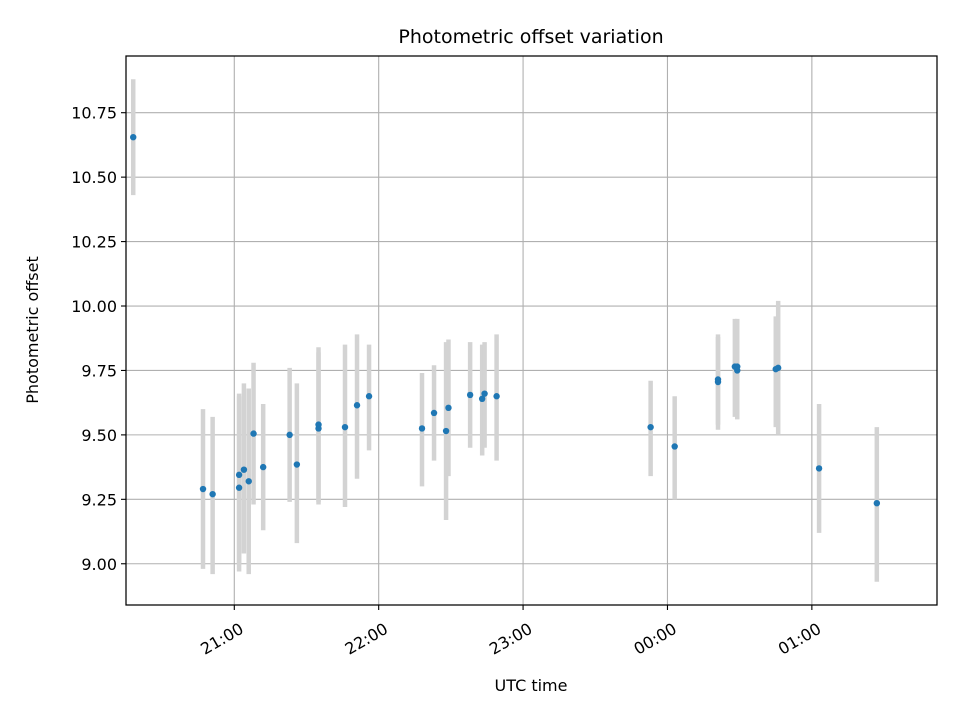 The width and height of the screenshot is (960, 720). Describe the element at coordinates (94, 177) in the screenshot. I see `y-tick-label: 10.50` at that location.